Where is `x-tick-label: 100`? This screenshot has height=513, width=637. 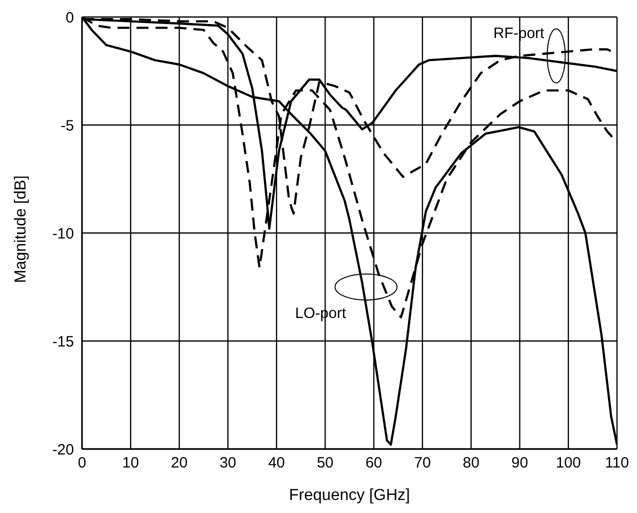 x-tick-label: 100 is located at coordinates (568, 463).